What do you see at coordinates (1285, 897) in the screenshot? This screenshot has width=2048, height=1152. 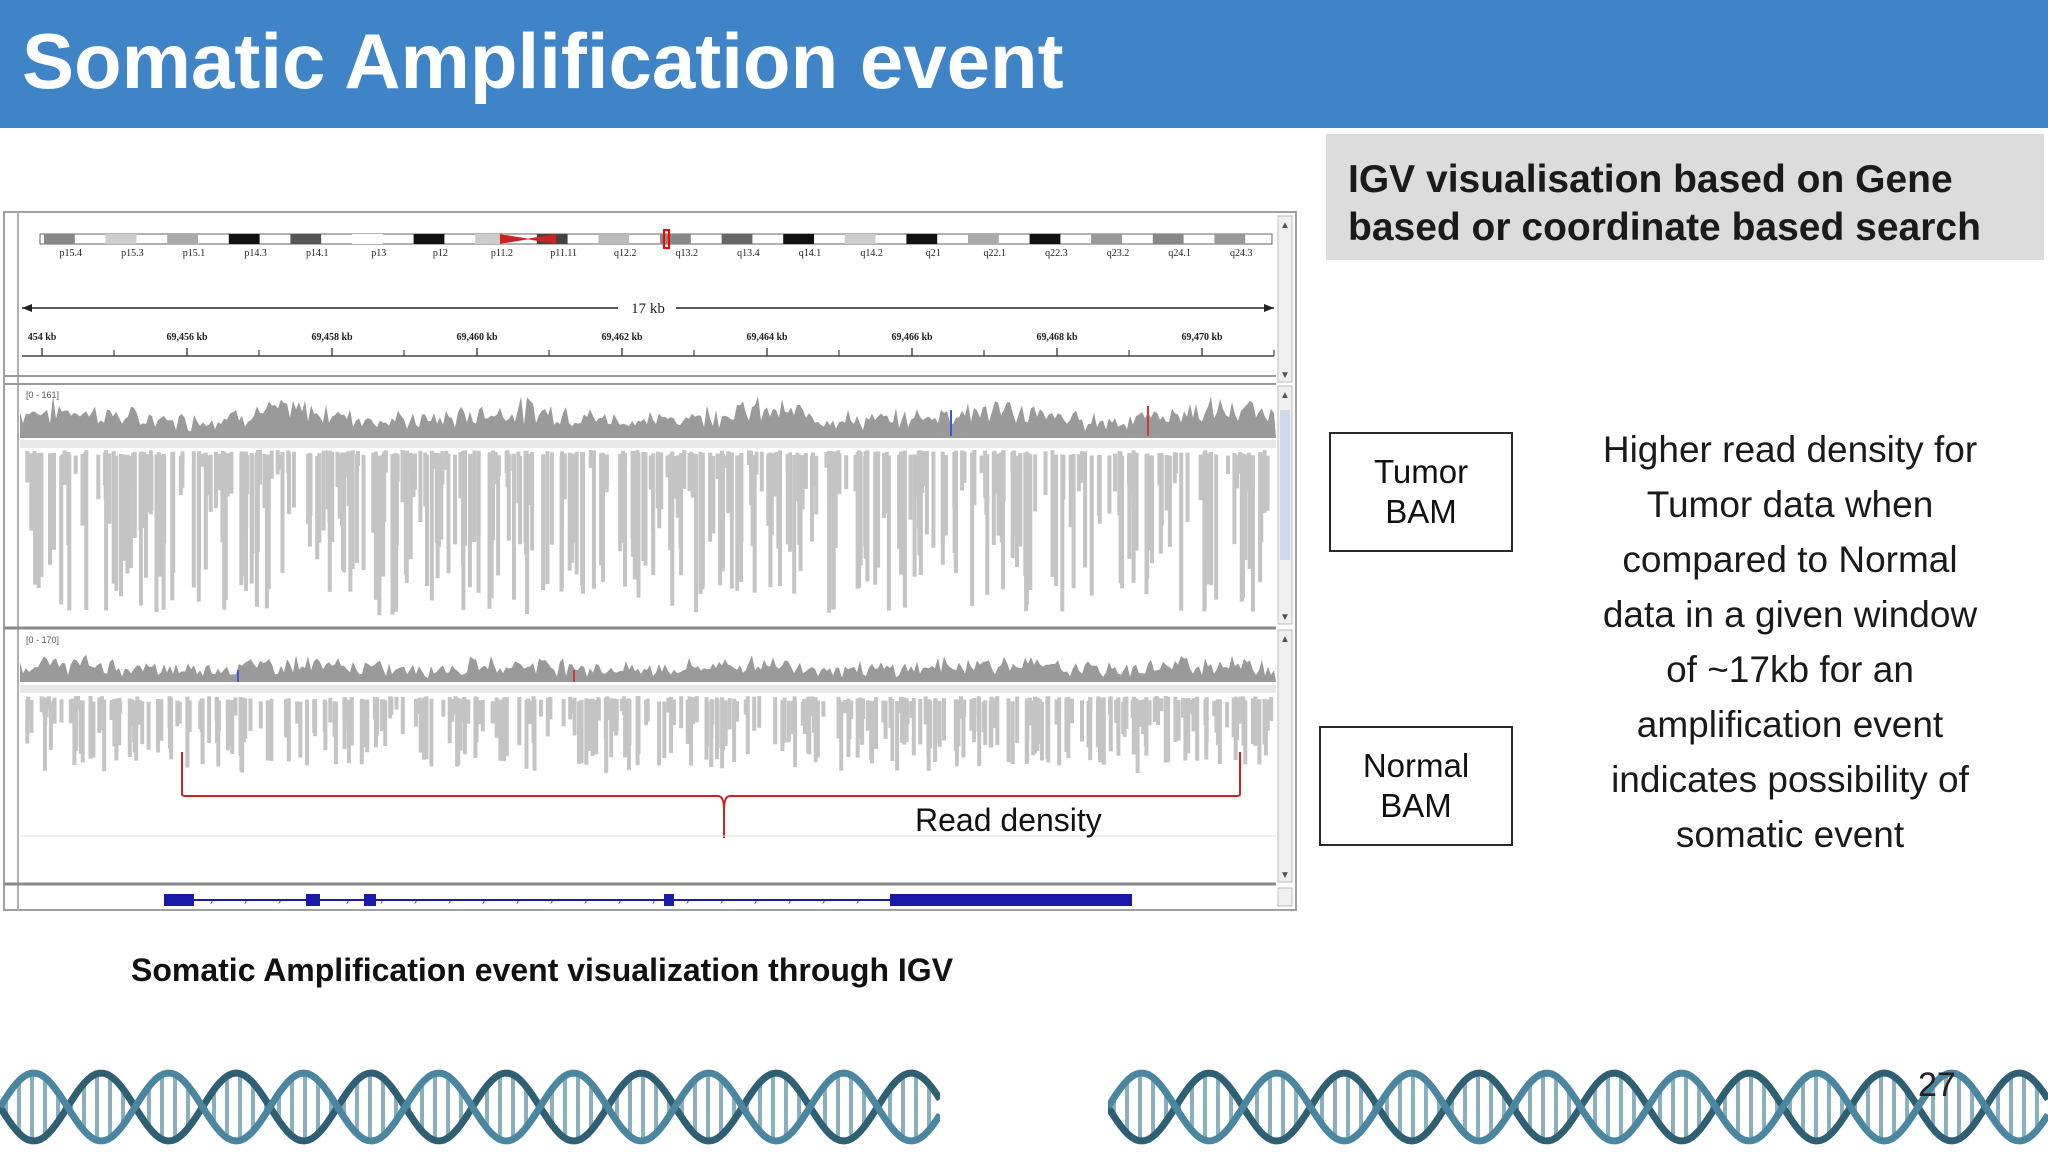 I see `scrollbar-gene` at bounding box center [1285, 897].